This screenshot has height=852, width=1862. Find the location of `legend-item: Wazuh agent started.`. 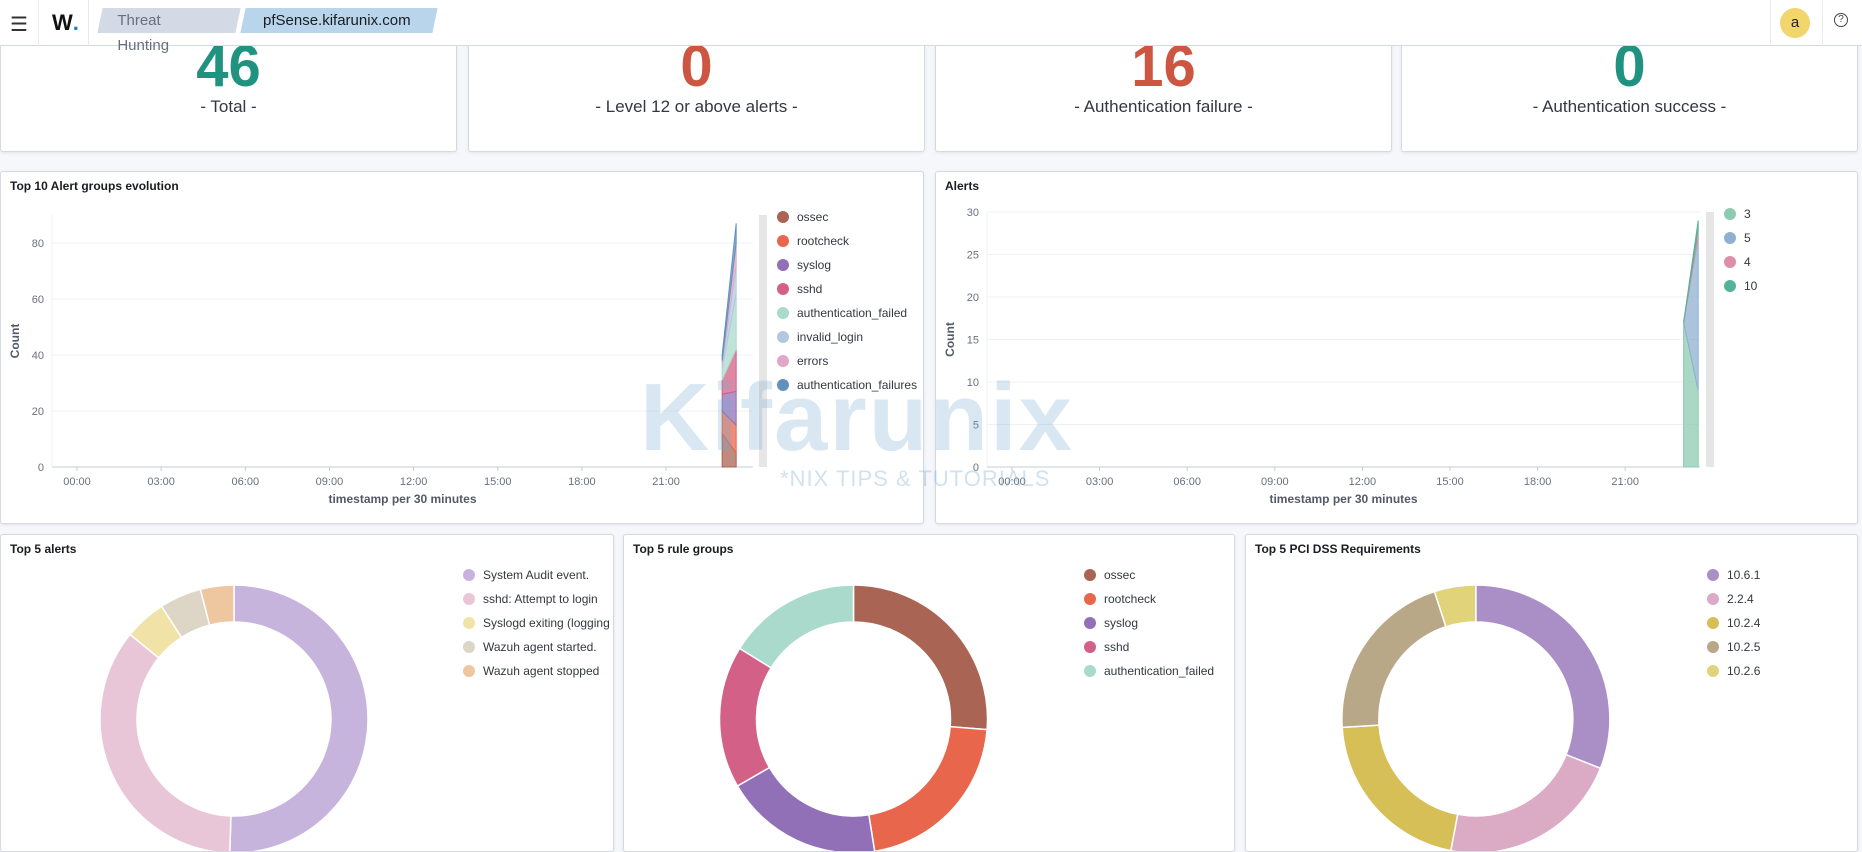

legend-item: Wazuh agent started. is located at coordinates (536, 647).